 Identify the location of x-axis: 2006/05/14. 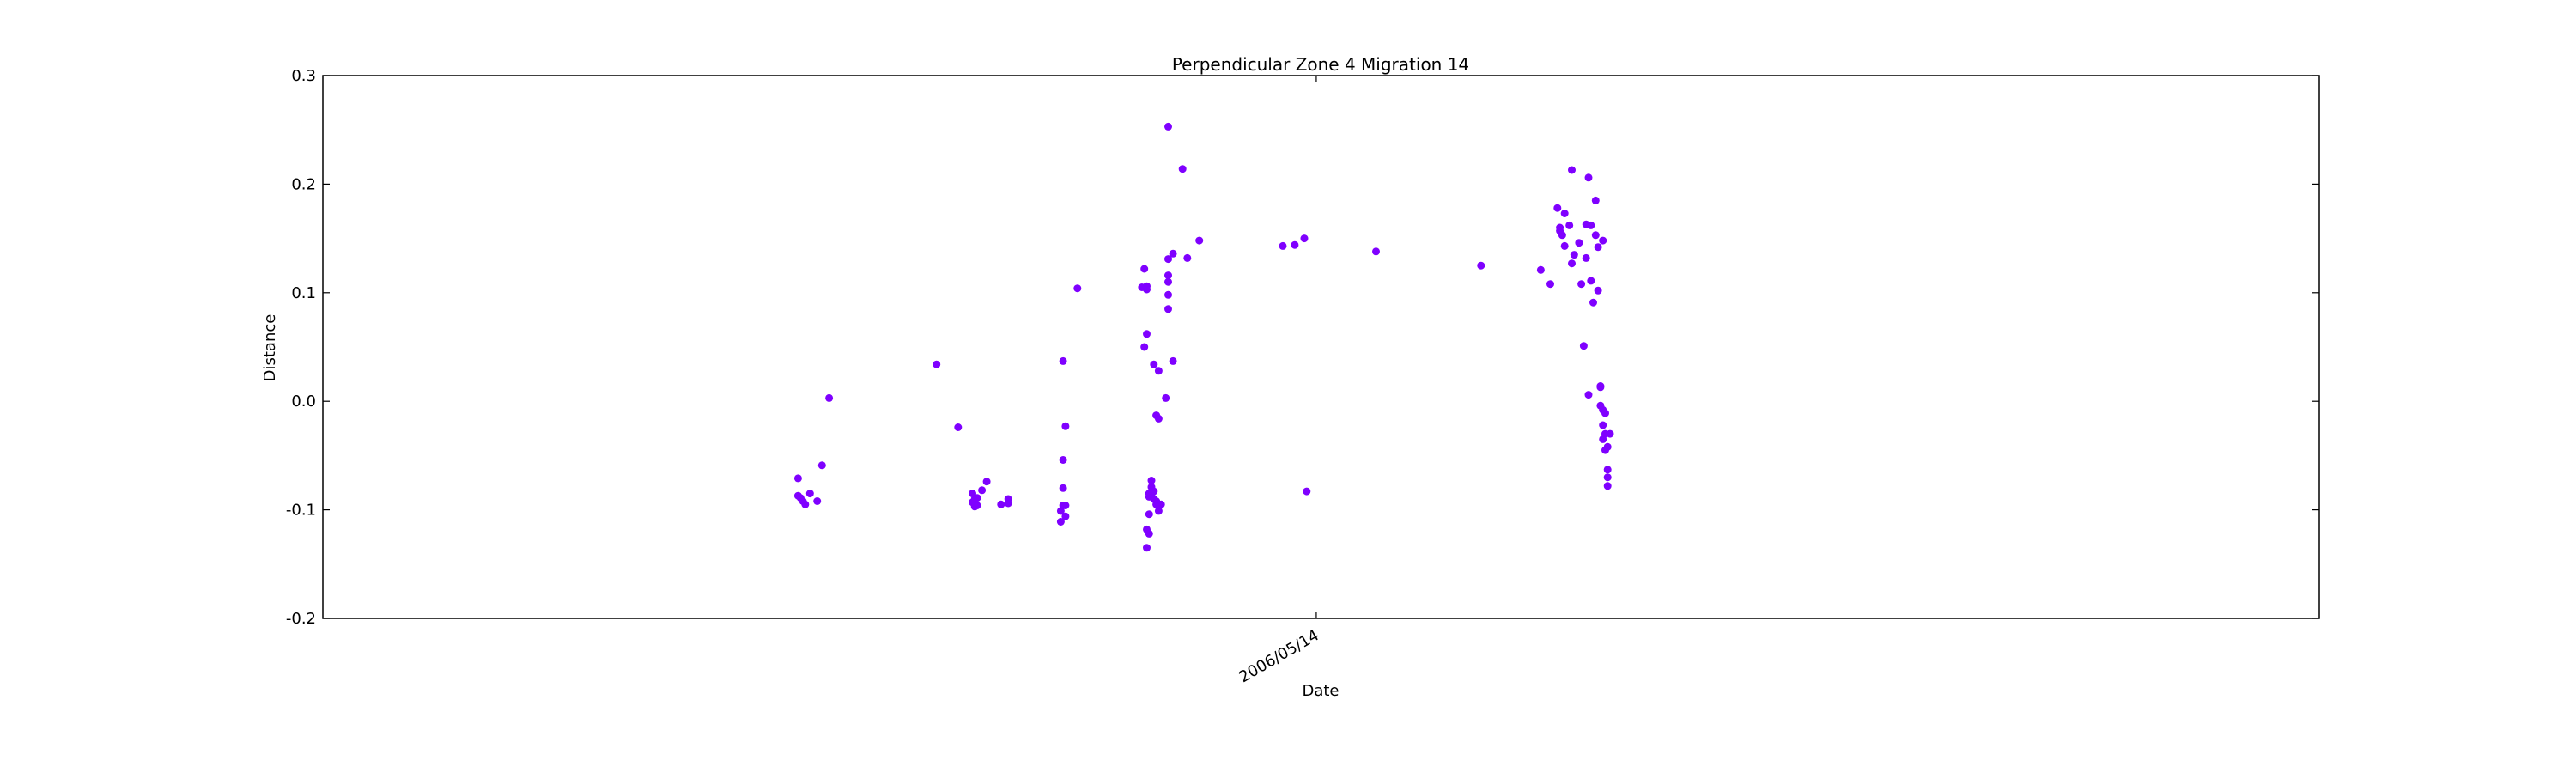
(1279, 381).